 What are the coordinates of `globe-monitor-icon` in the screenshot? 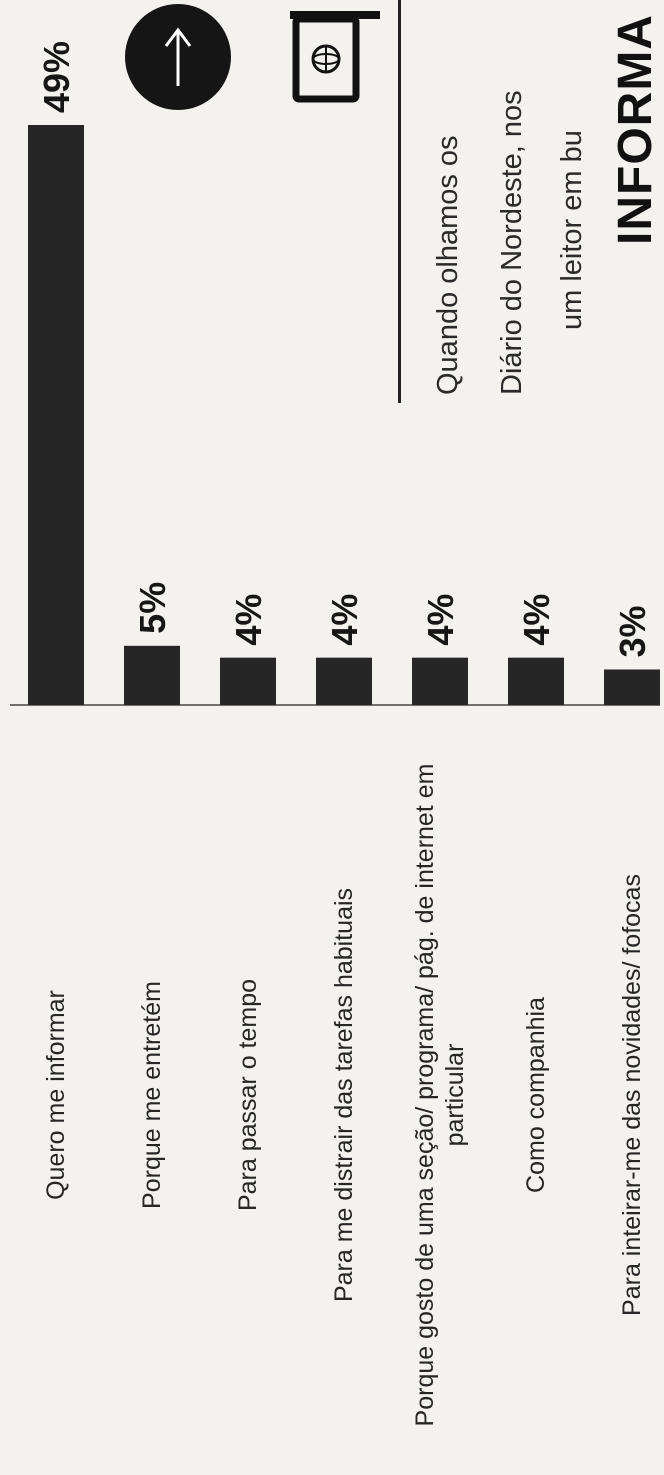 It's located at (335, 55).